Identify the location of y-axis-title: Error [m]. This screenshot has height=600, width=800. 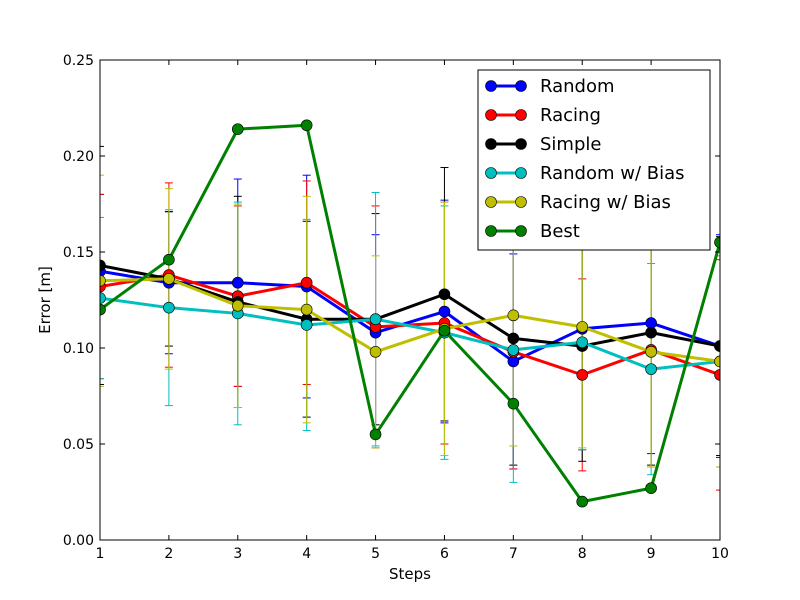
(45, 300).